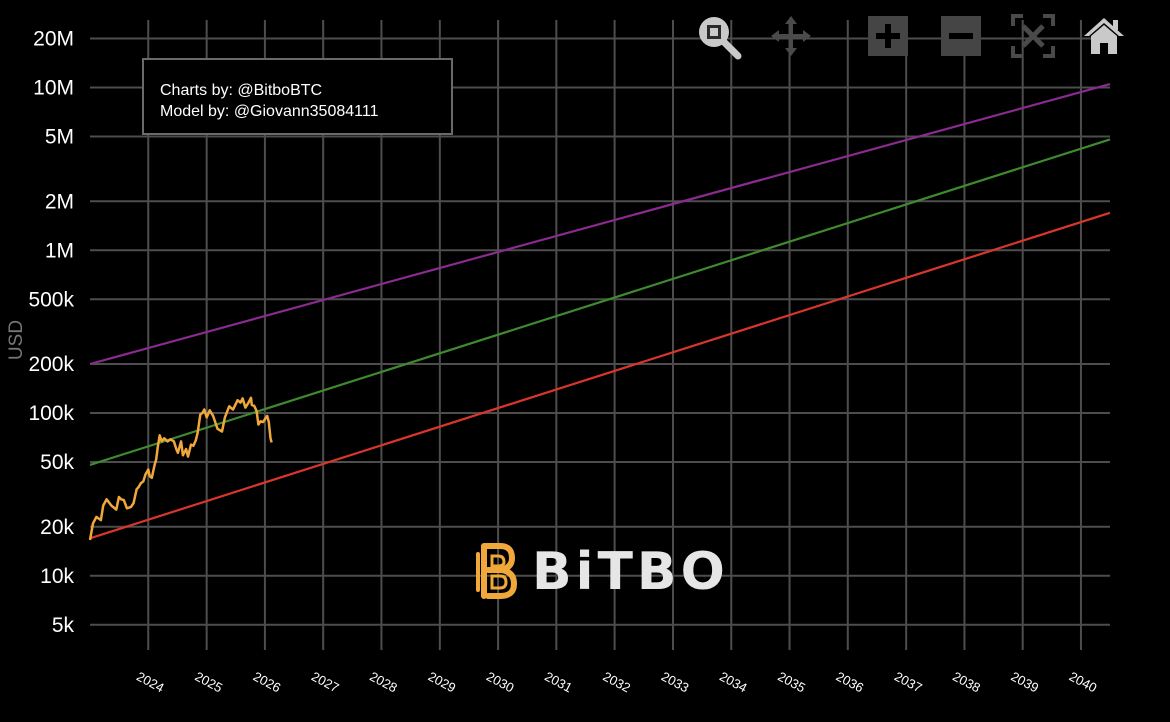 The image size is (1170, 722). What do you see at coordinates (208, 682) in the screenshot?
I see `x-tick-label: 2025` at bounding box center [208, 682].